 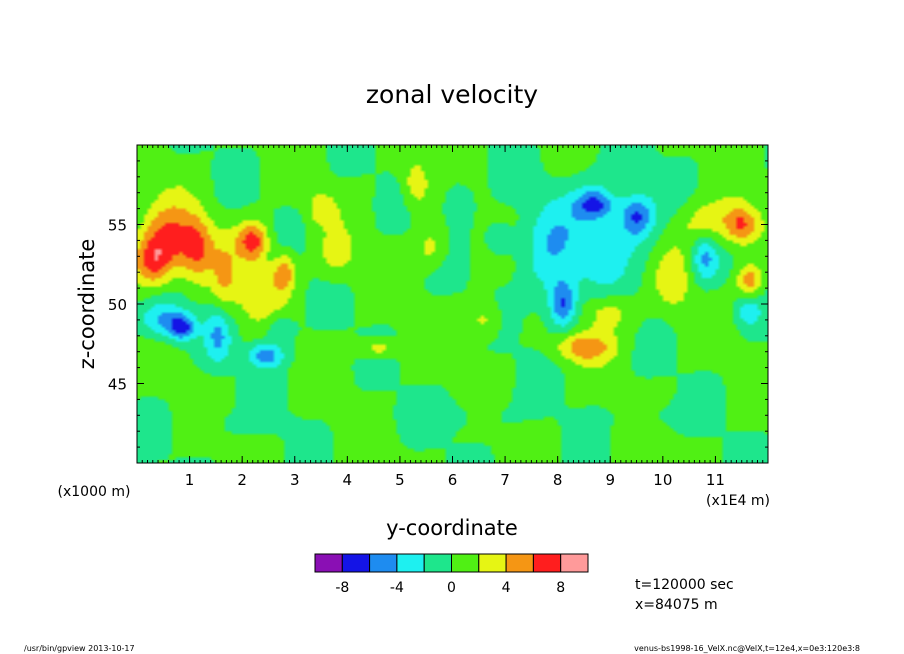 I want to click on x-axis-label: y-coordinate, so click(x=452, y=528).